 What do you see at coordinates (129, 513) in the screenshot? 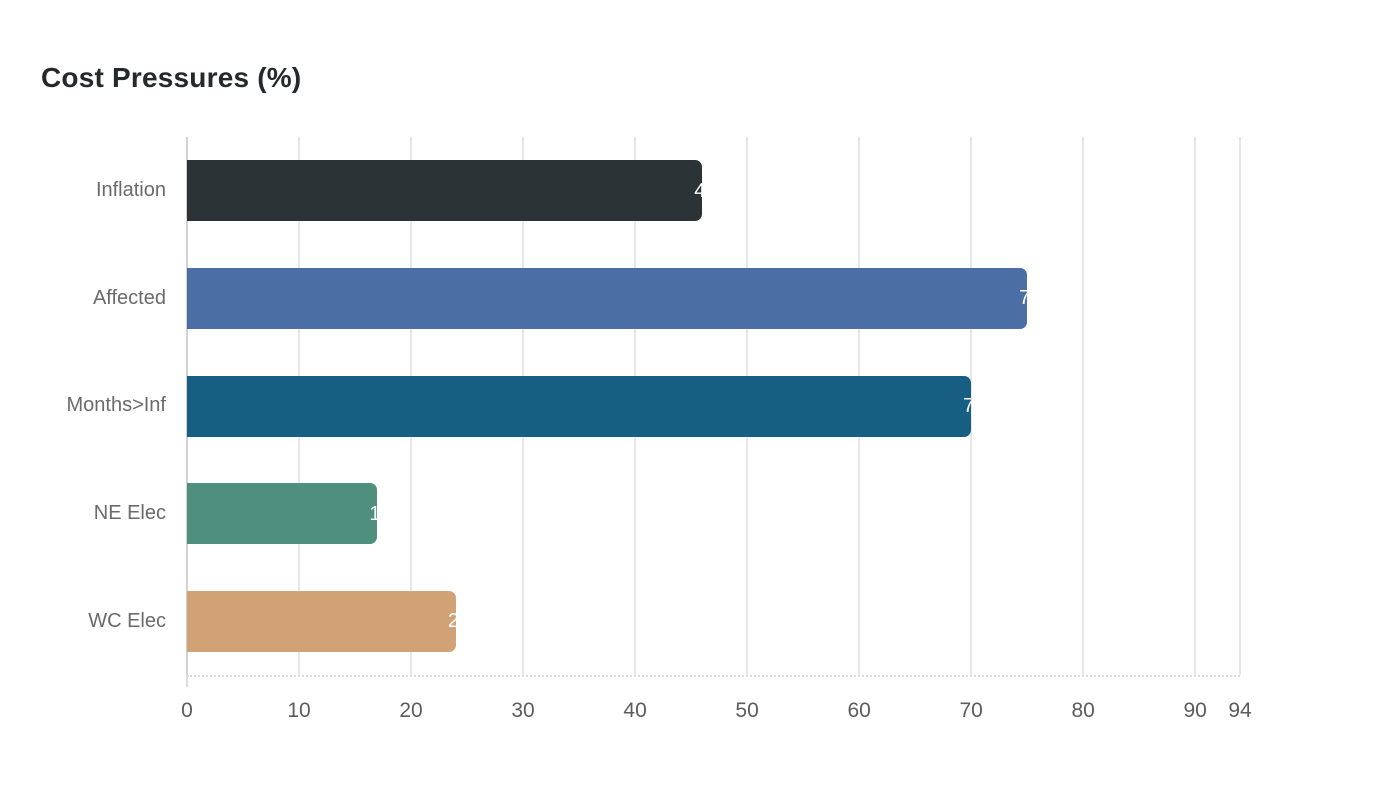
I see `category-label: NE Elec` at bounding box center [129, 513].